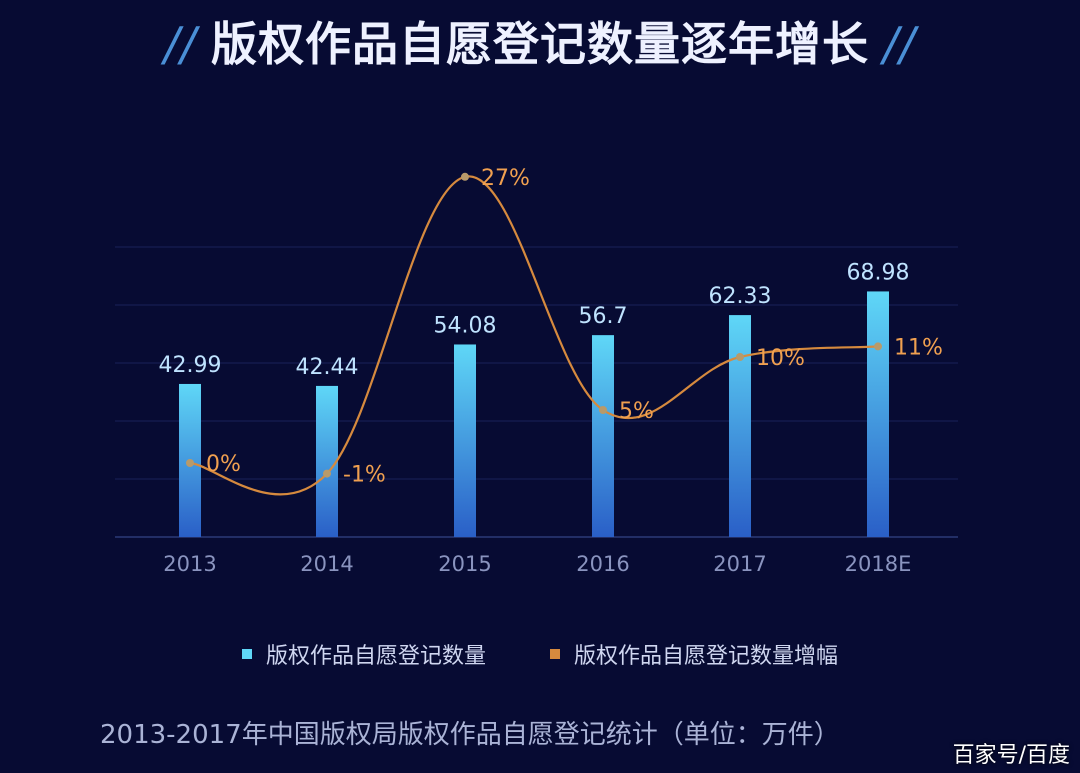 This screenshot has height=773, width=1080. I want to click on watermark: 百家号/百度, so click(1011, 755).